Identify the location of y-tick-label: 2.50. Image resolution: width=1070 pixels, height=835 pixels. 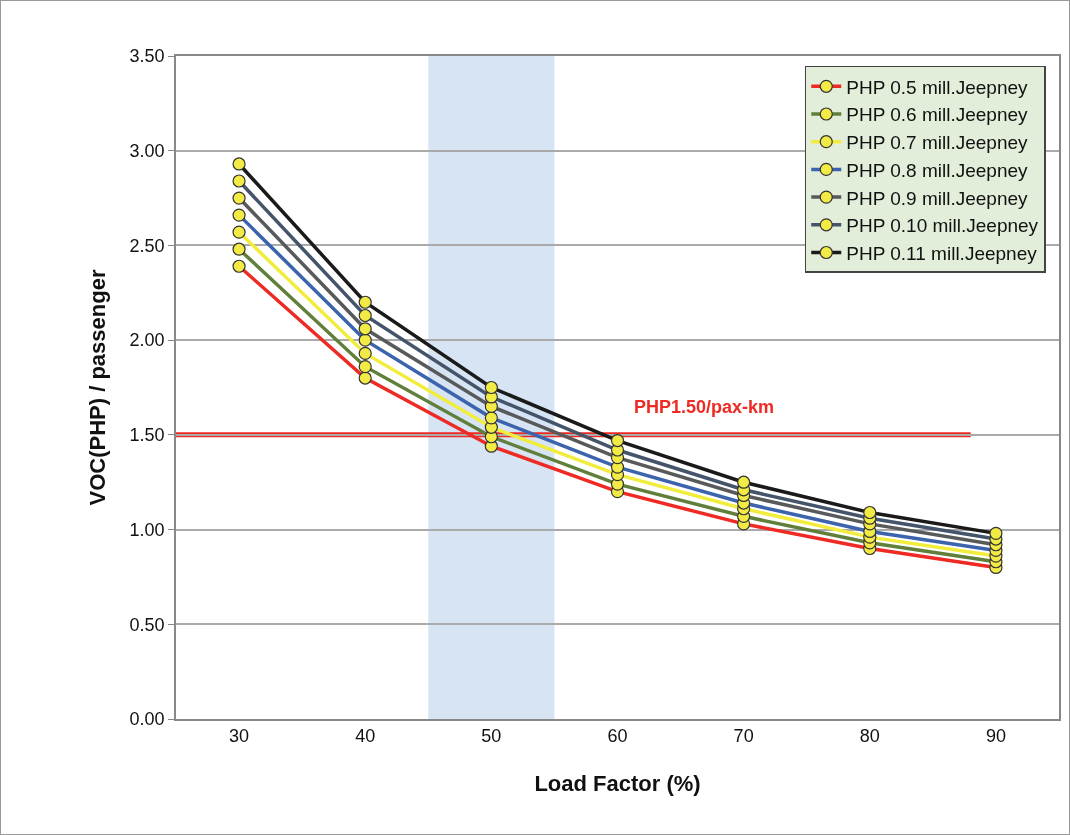
(147, 245).